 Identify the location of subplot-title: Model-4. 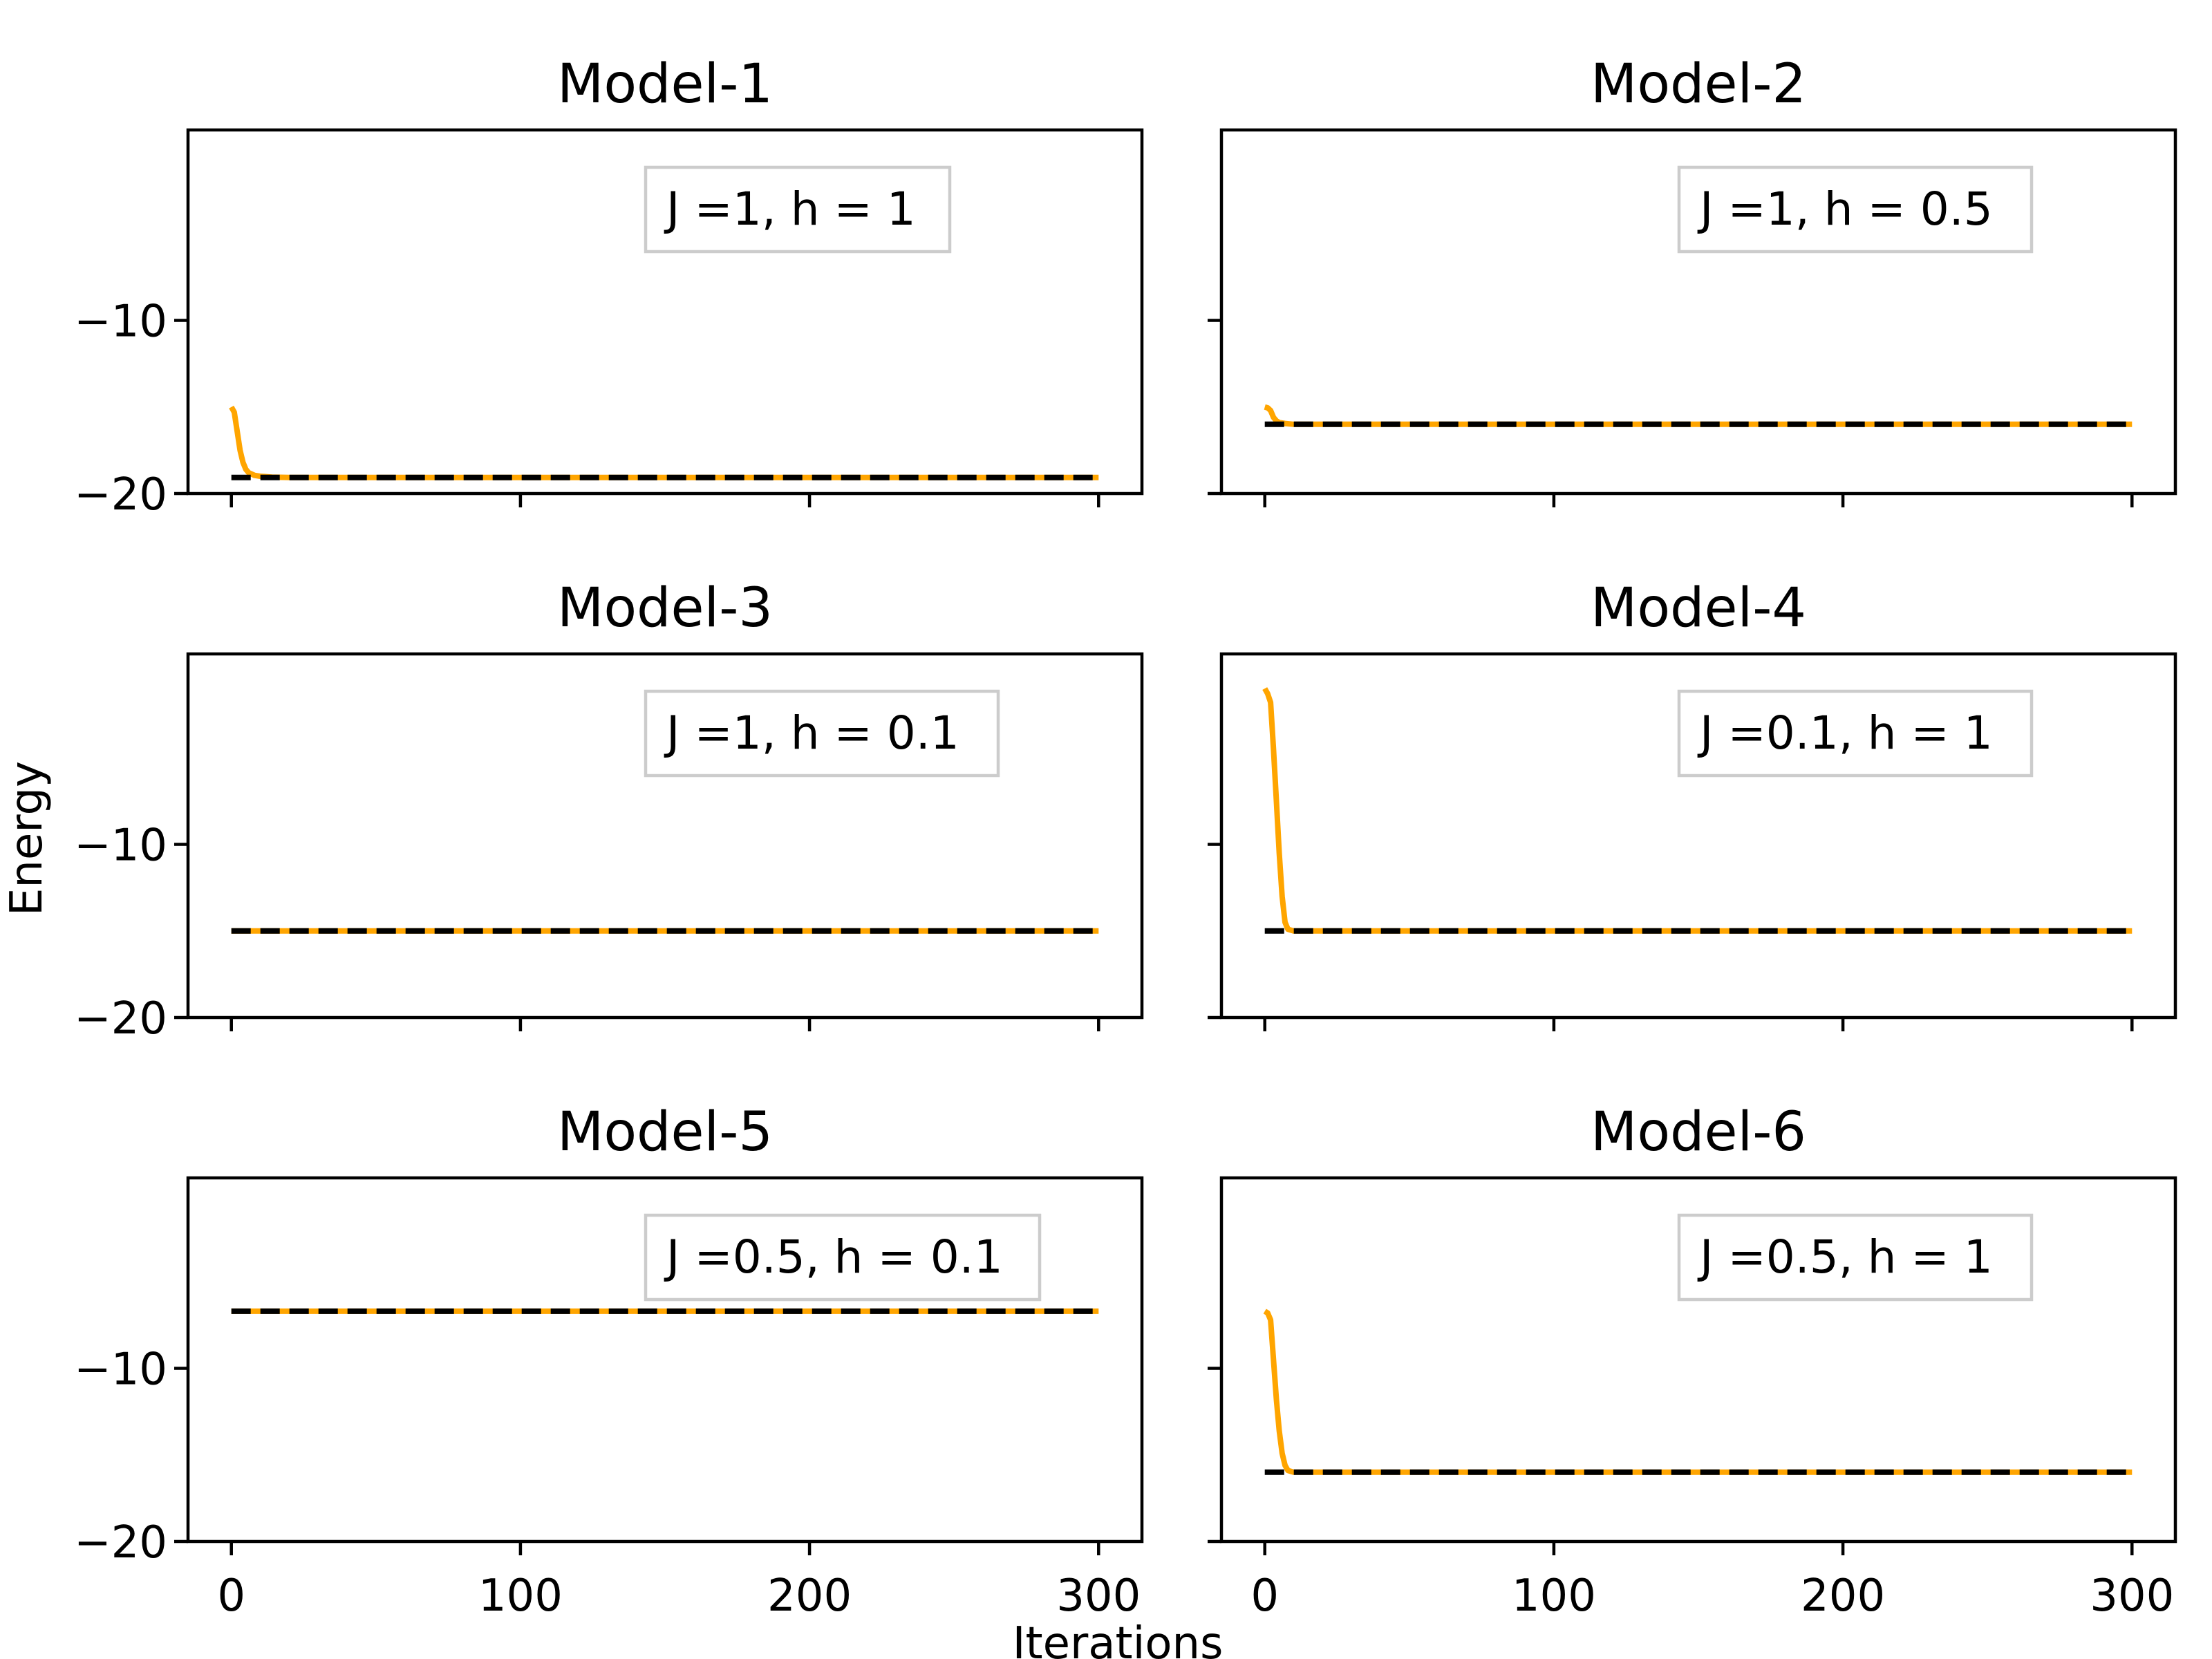
(1699, 608).